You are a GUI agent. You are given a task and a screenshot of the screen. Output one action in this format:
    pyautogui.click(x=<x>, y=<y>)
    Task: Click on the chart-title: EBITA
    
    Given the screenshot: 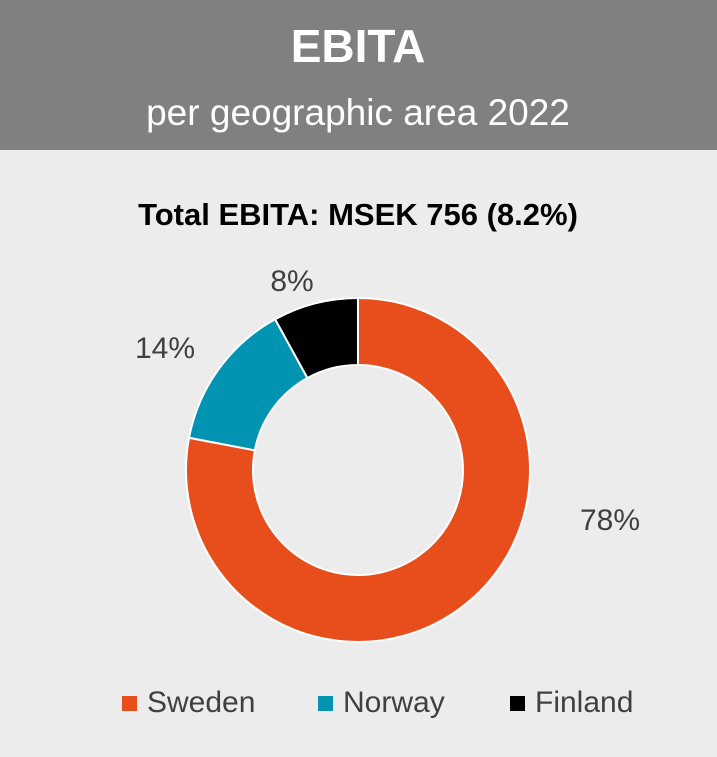 What is the action you would take?
    pyautogui.click(x=358, y=46)
    